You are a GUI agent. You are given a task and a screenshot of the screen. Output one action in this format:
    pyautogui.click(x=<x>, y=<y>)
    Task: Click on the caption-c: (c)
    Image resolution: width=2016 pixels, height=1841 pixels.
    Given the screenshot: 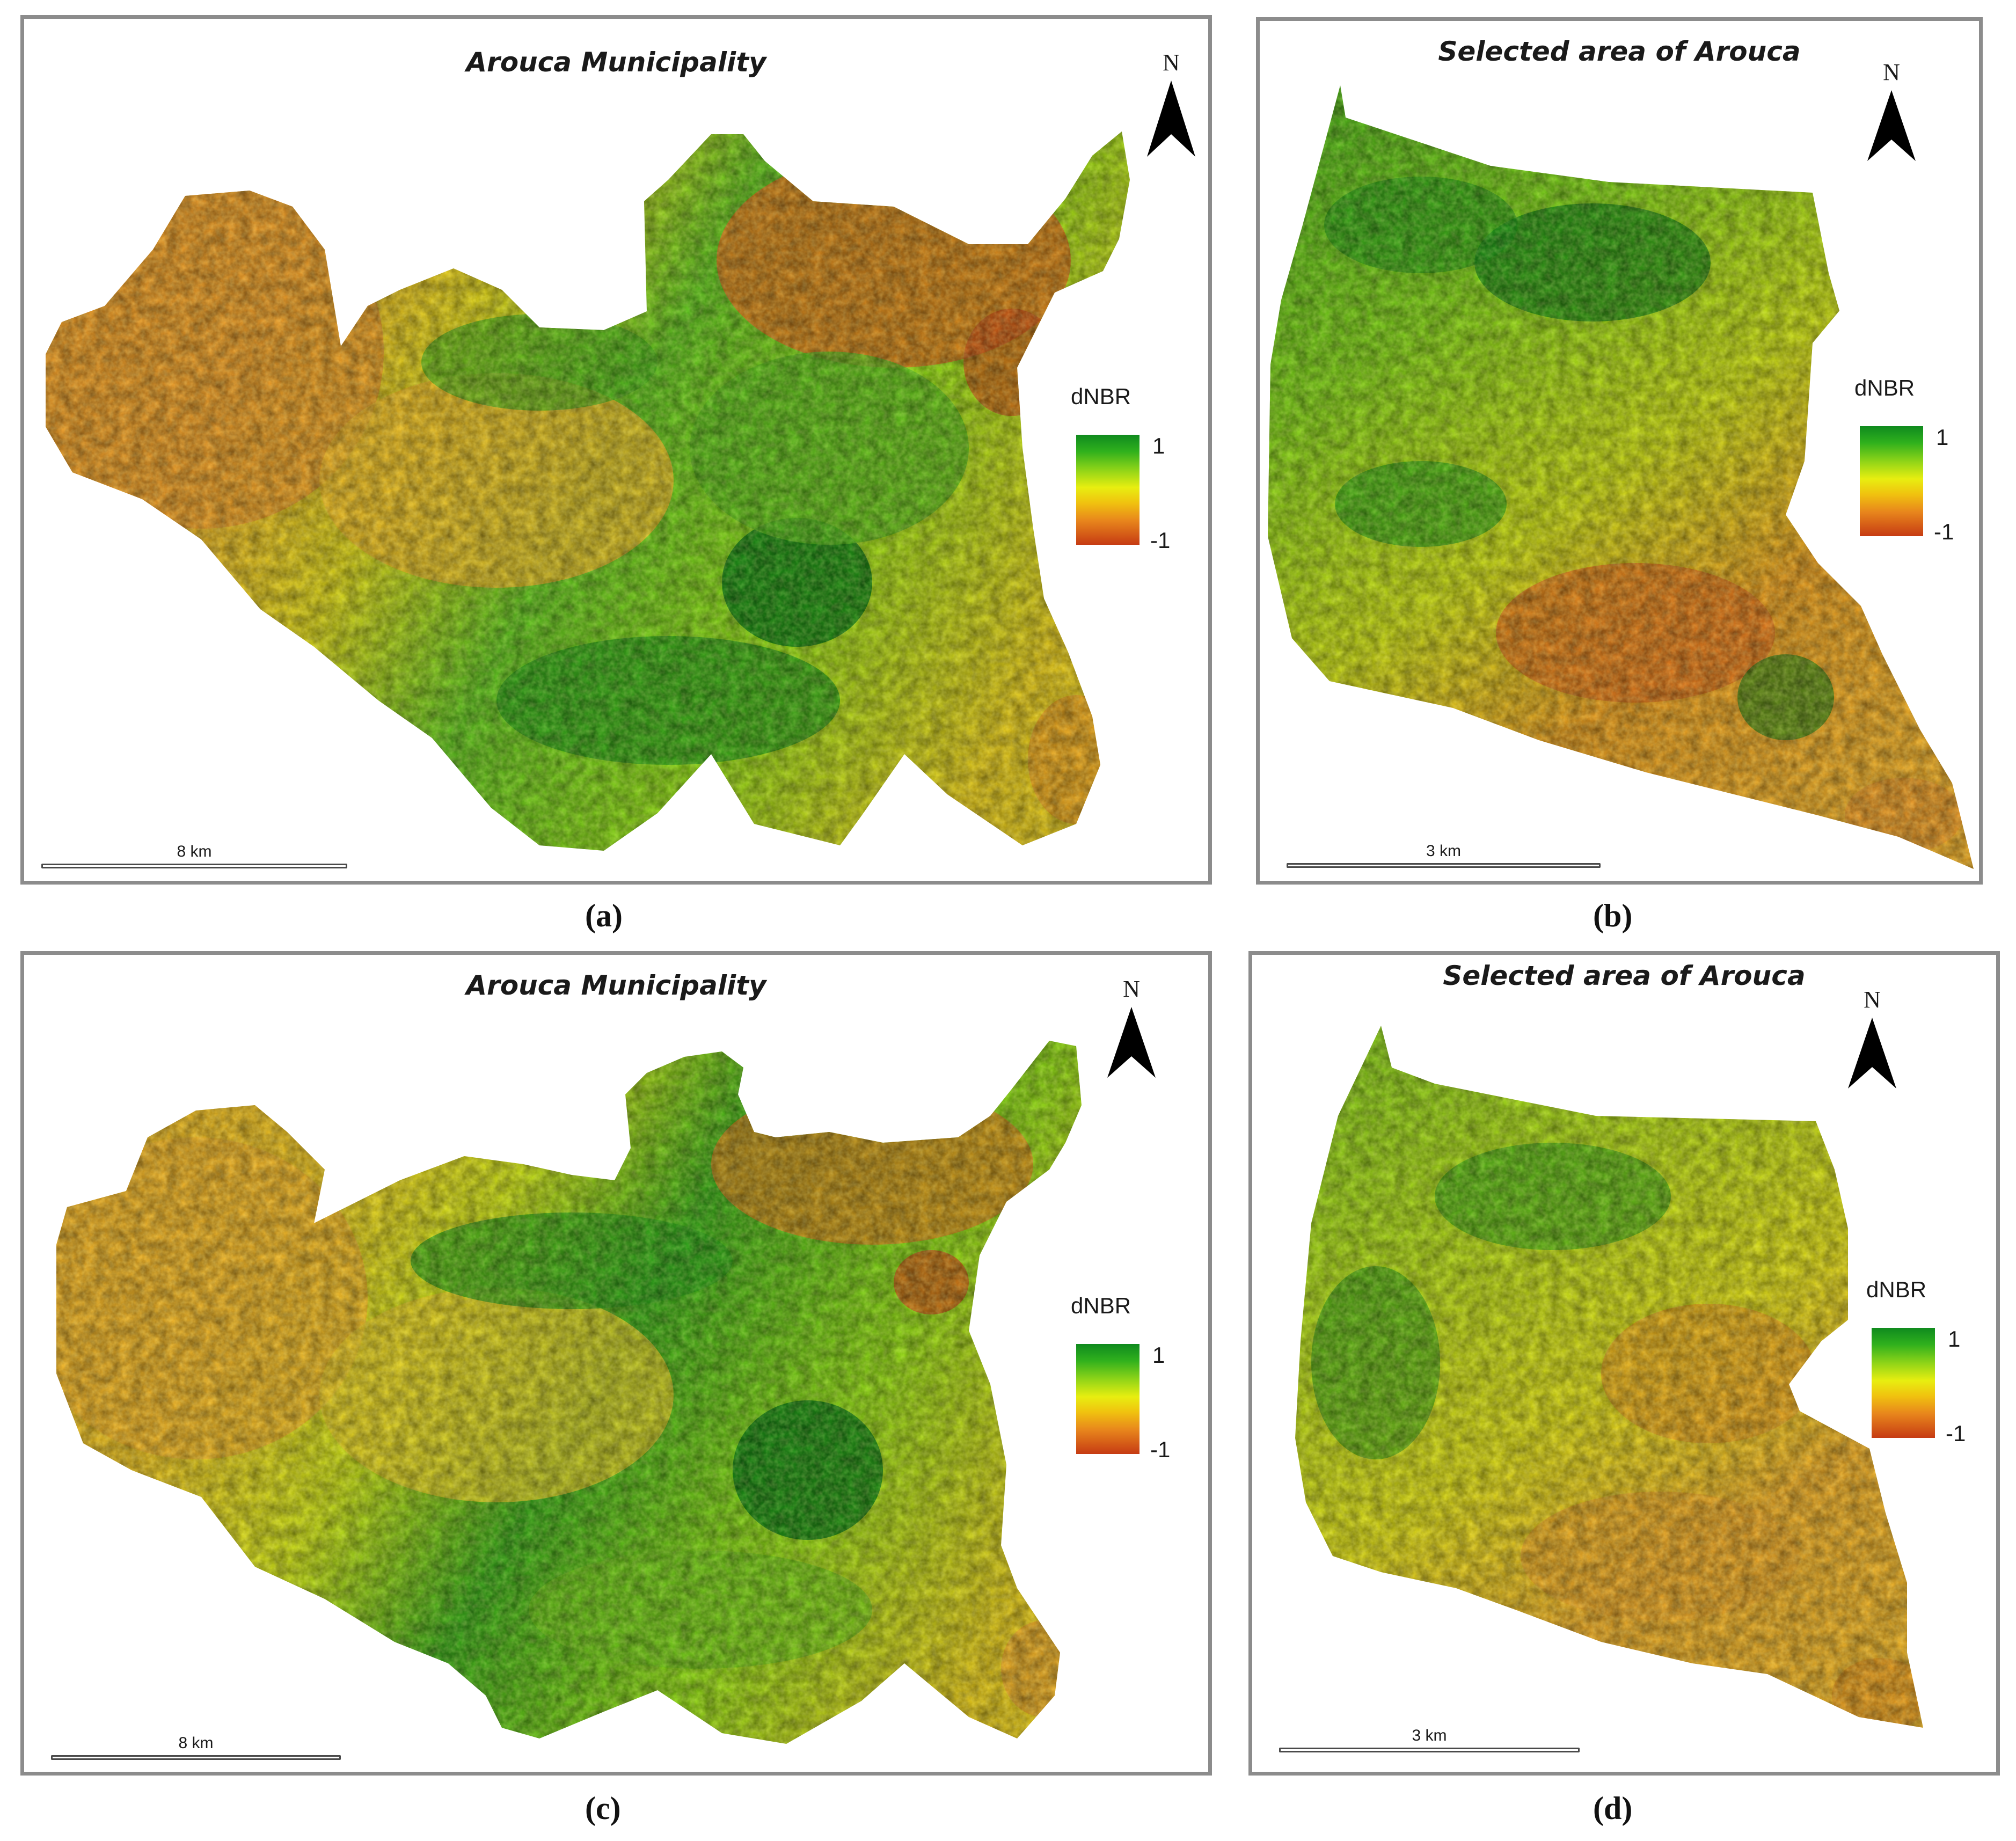 What is the action you would take?
    pyautogui.click(x=603, y=1808)
    